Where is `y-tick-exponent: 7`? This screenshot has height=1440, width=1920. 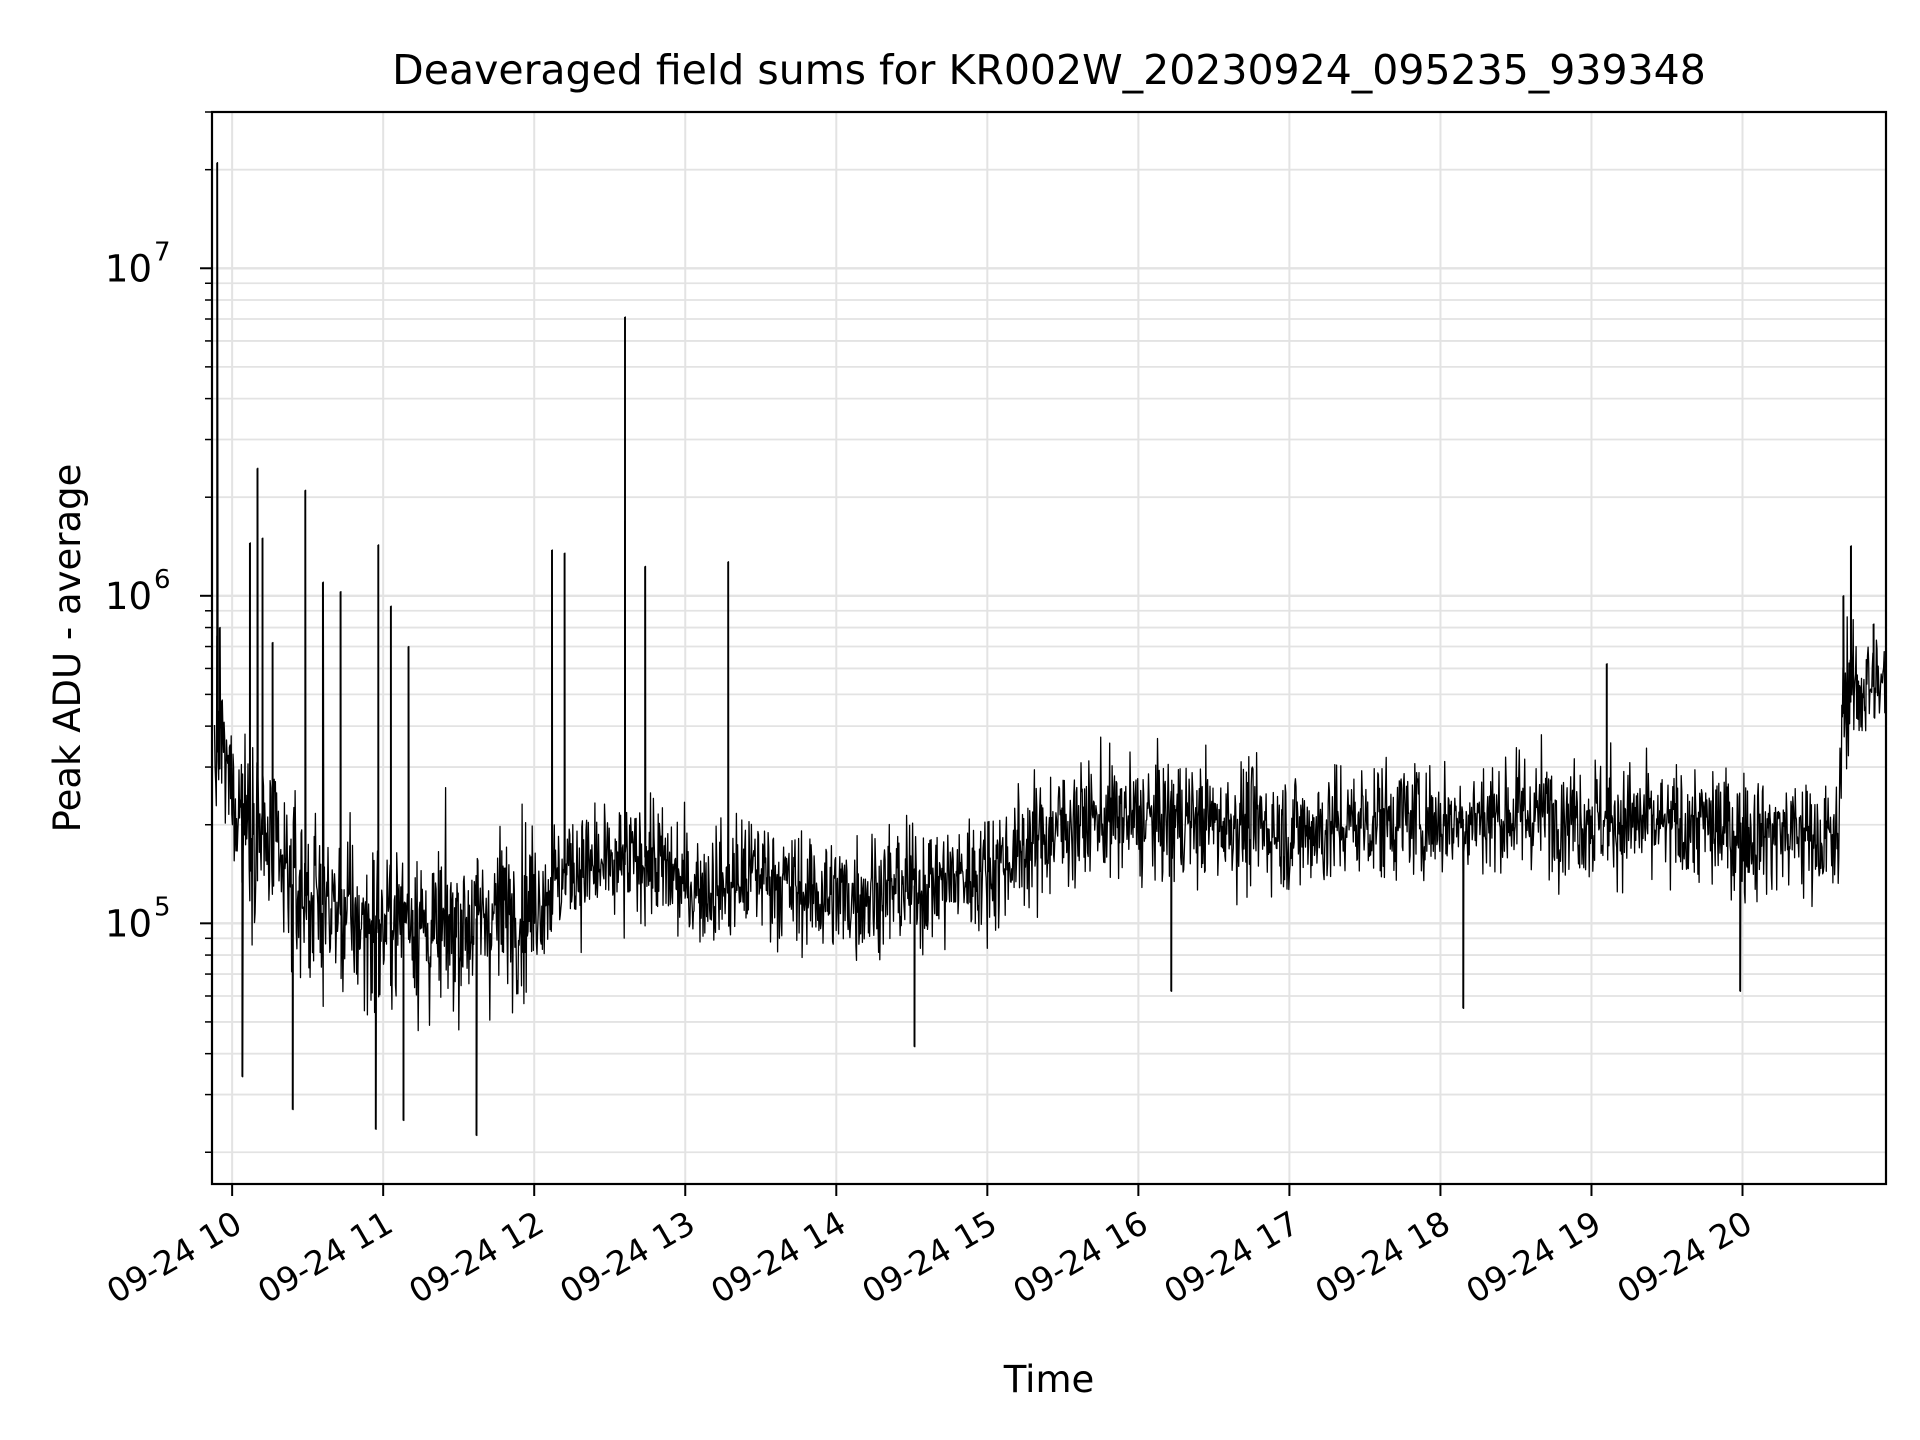
y-tick-exponent: 7 is located at coordinates (162, 252).